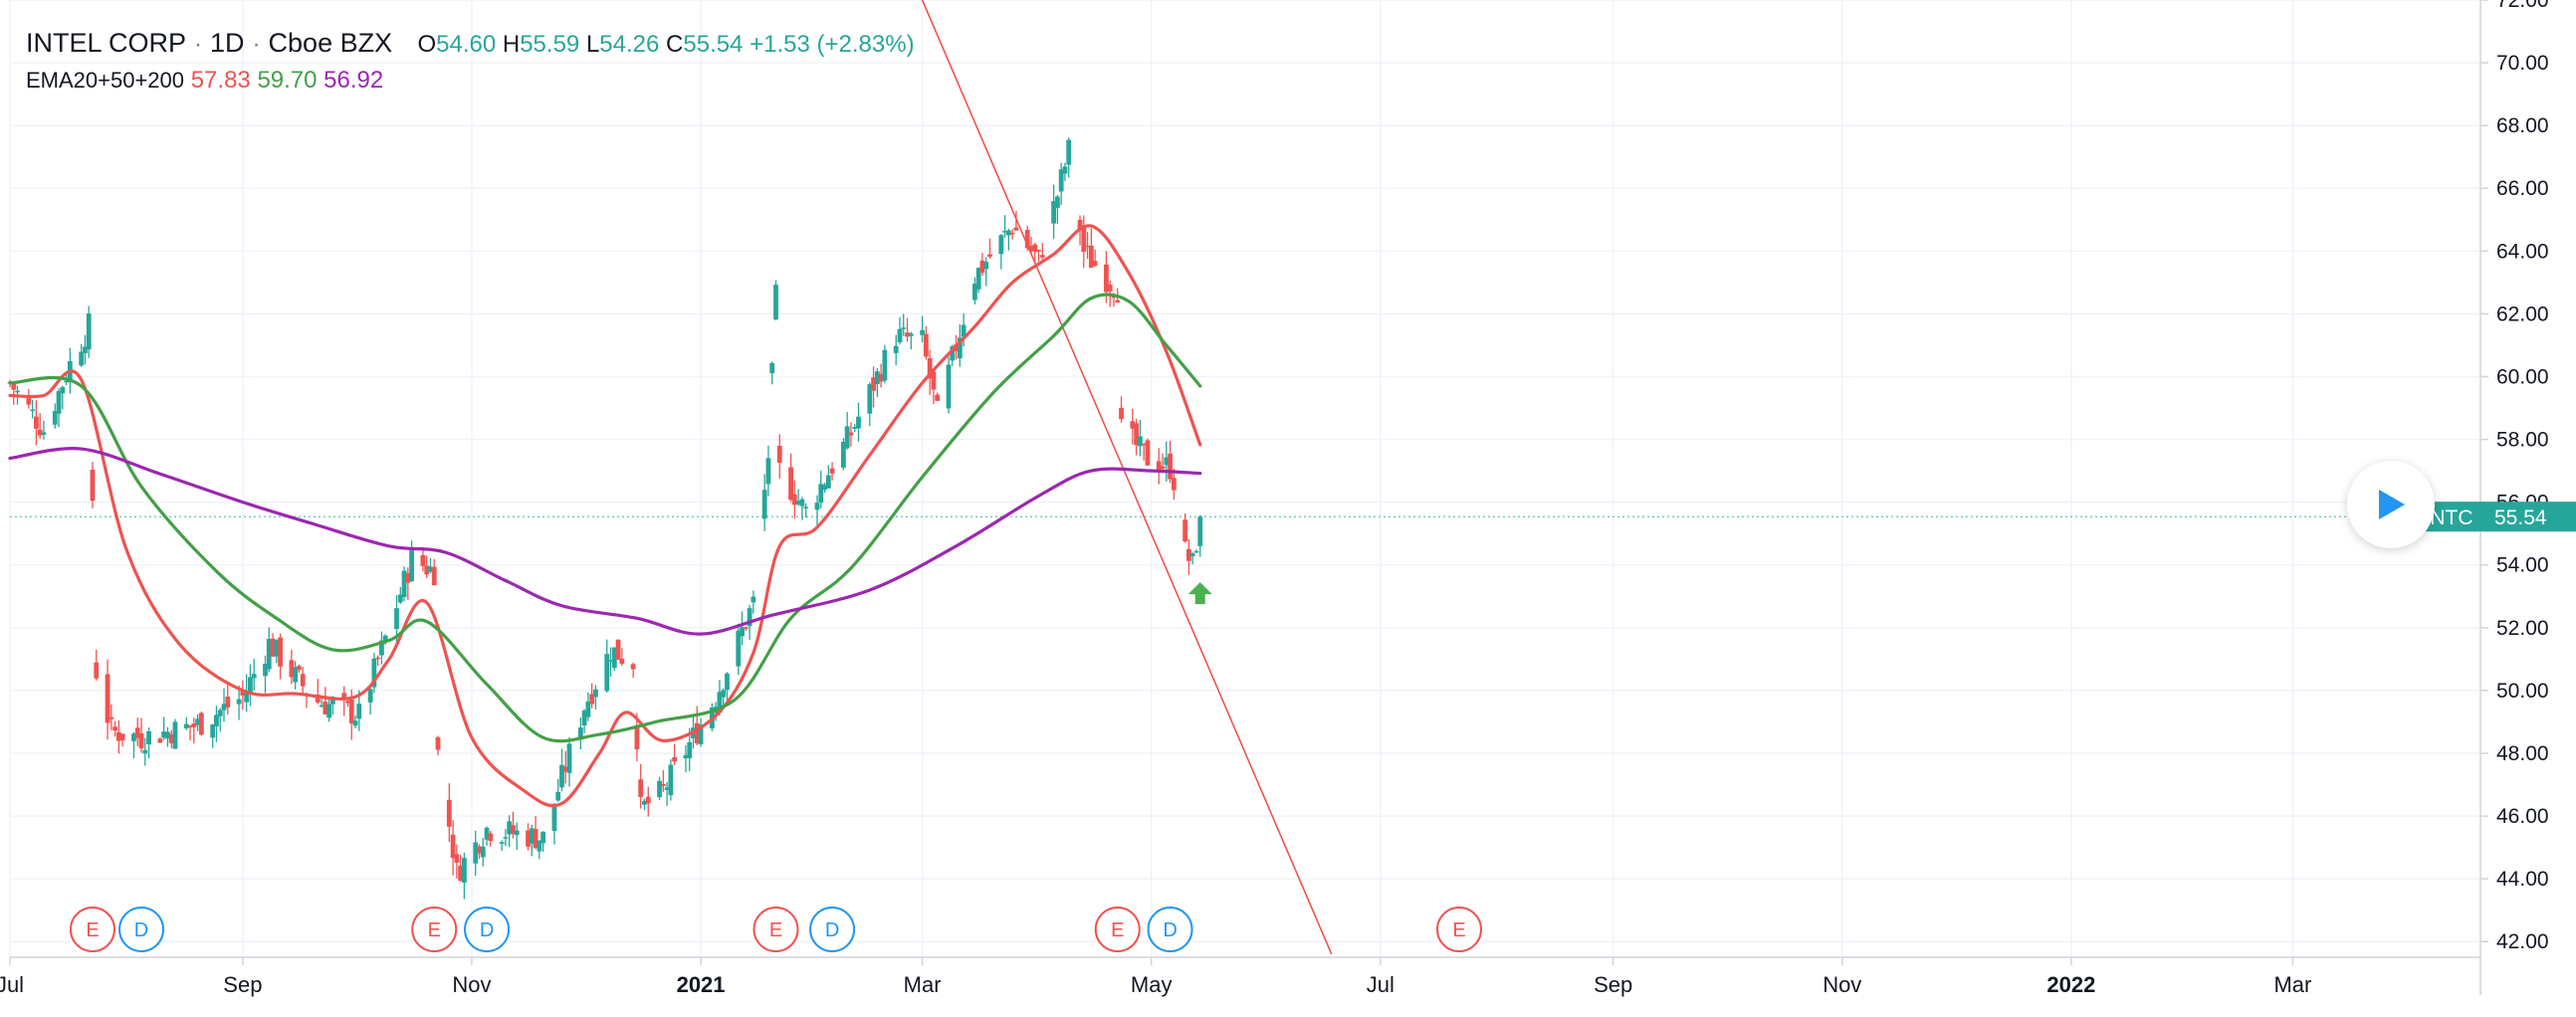 Image resolution: width=2576 pixels, height=1017 pixels. I want to click on ema-legend-row: EMA20+50+200 57.83 59.70 56.92, so click(470, 81).